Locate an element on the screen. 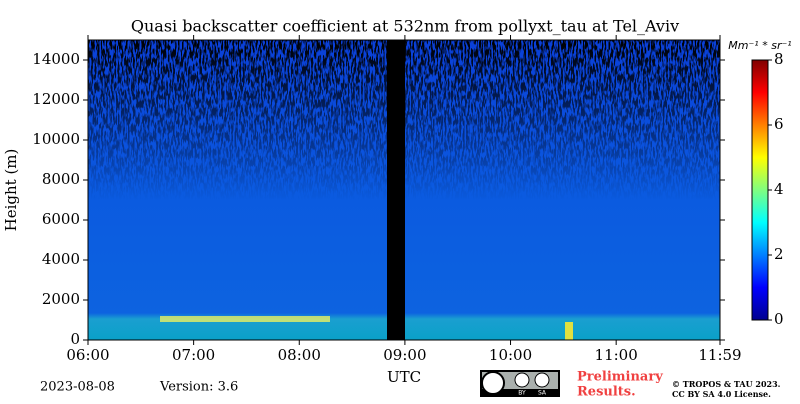  colorbar-tick-label: 8 is located at coordinates (779, 59).